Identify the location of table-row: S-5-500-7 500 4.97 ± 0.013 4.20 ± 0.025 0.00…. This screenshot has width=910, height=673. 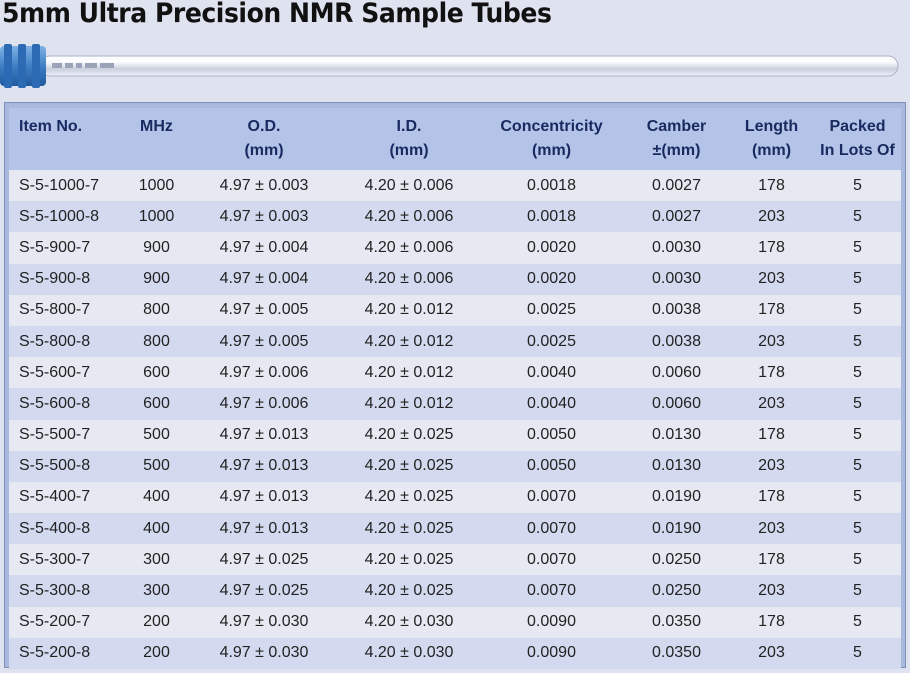
(455, 435).